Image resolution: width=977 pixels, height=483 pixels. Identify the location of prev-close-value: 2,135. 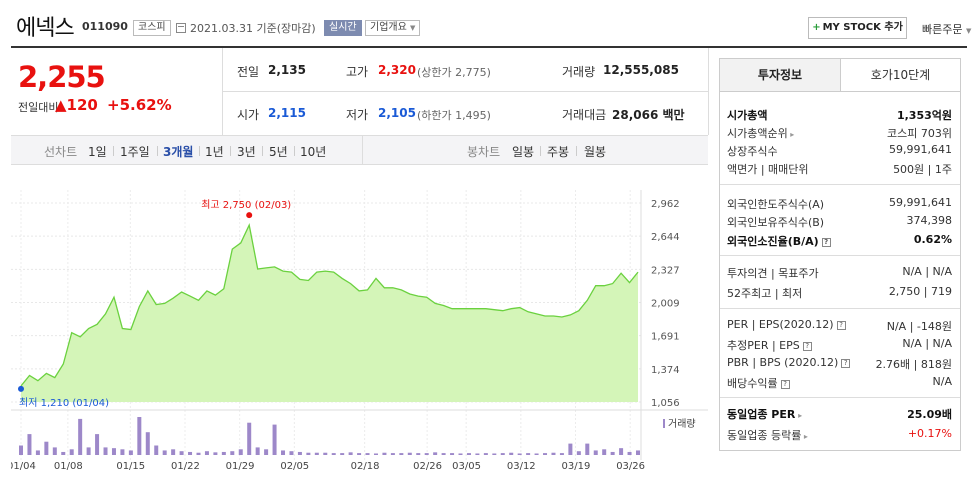
(287, 70).